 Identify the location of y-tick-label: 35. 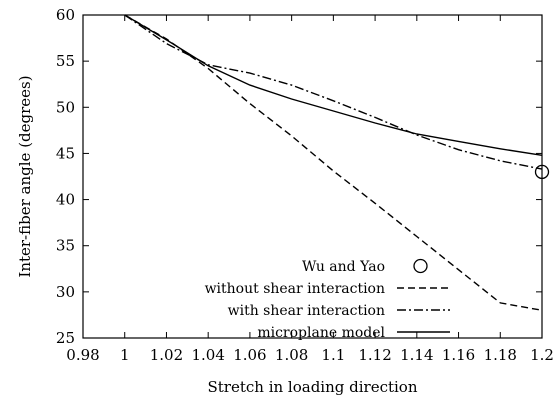
(65, 246).